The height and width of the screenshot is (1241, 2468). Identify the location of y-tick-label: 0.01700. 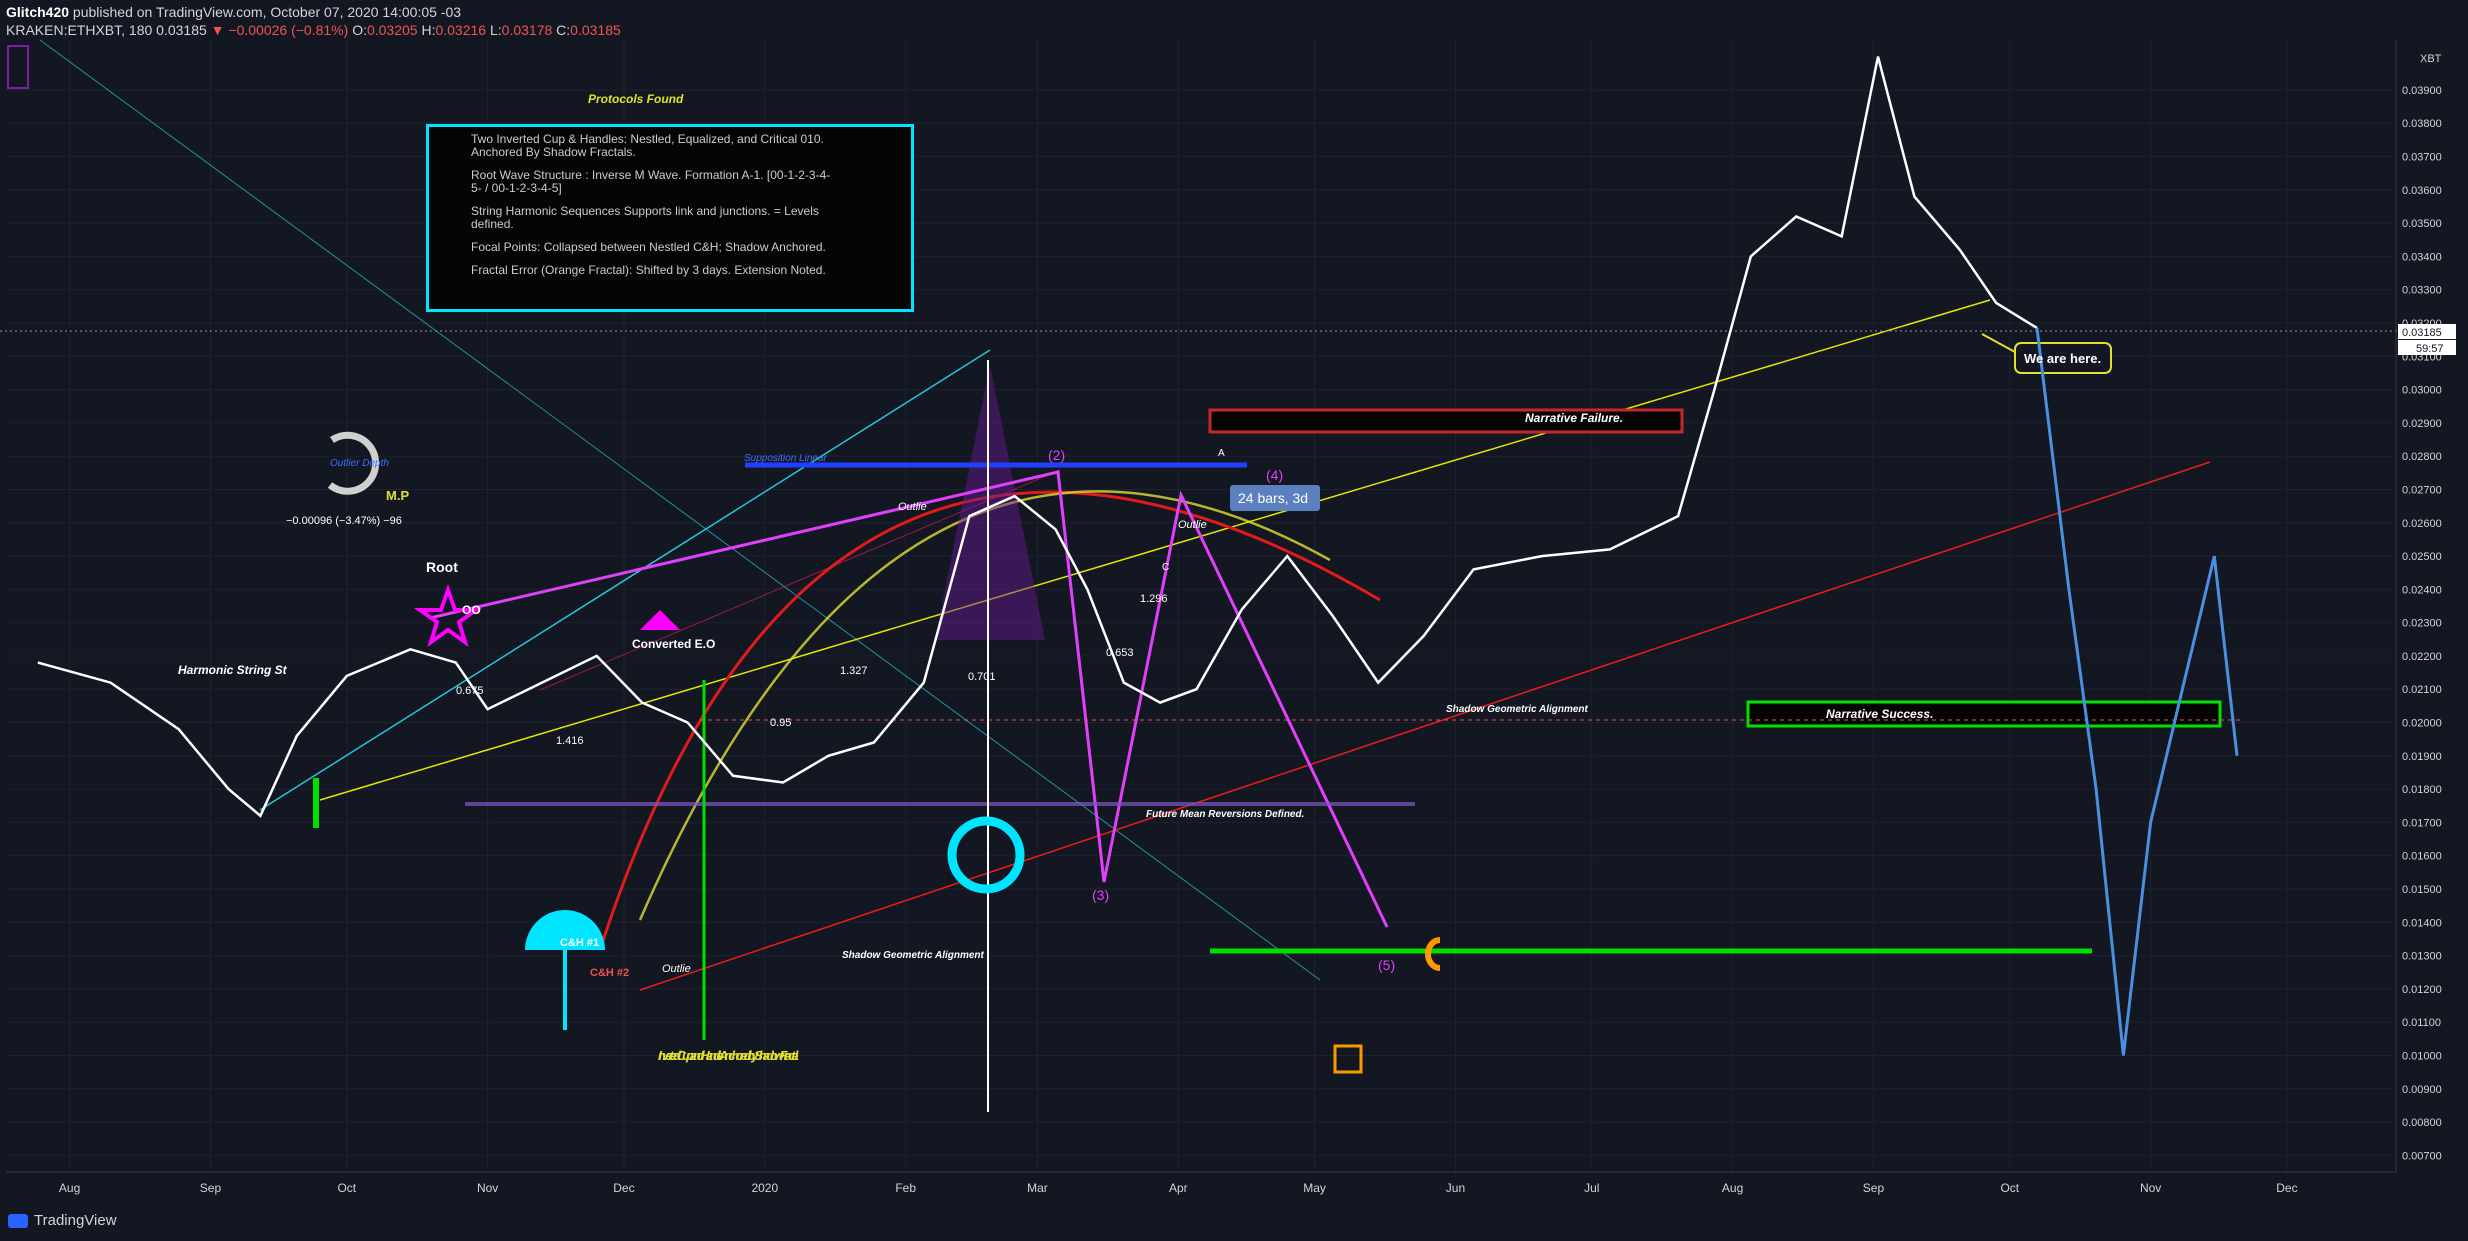
(2422, 823).